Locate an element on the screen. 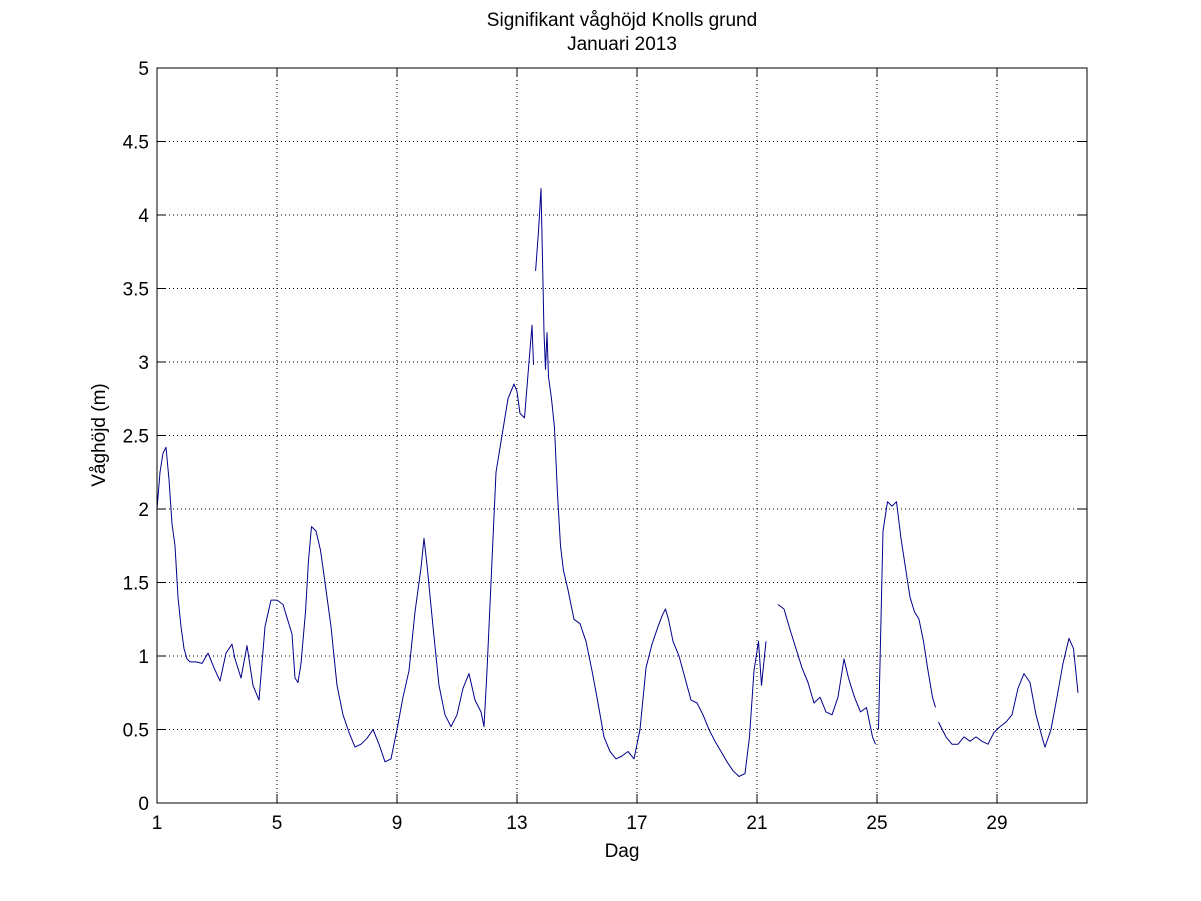 This screenshot has height=901, width=1201. x-tick-label: 25 is located at coordinates (876, 823).